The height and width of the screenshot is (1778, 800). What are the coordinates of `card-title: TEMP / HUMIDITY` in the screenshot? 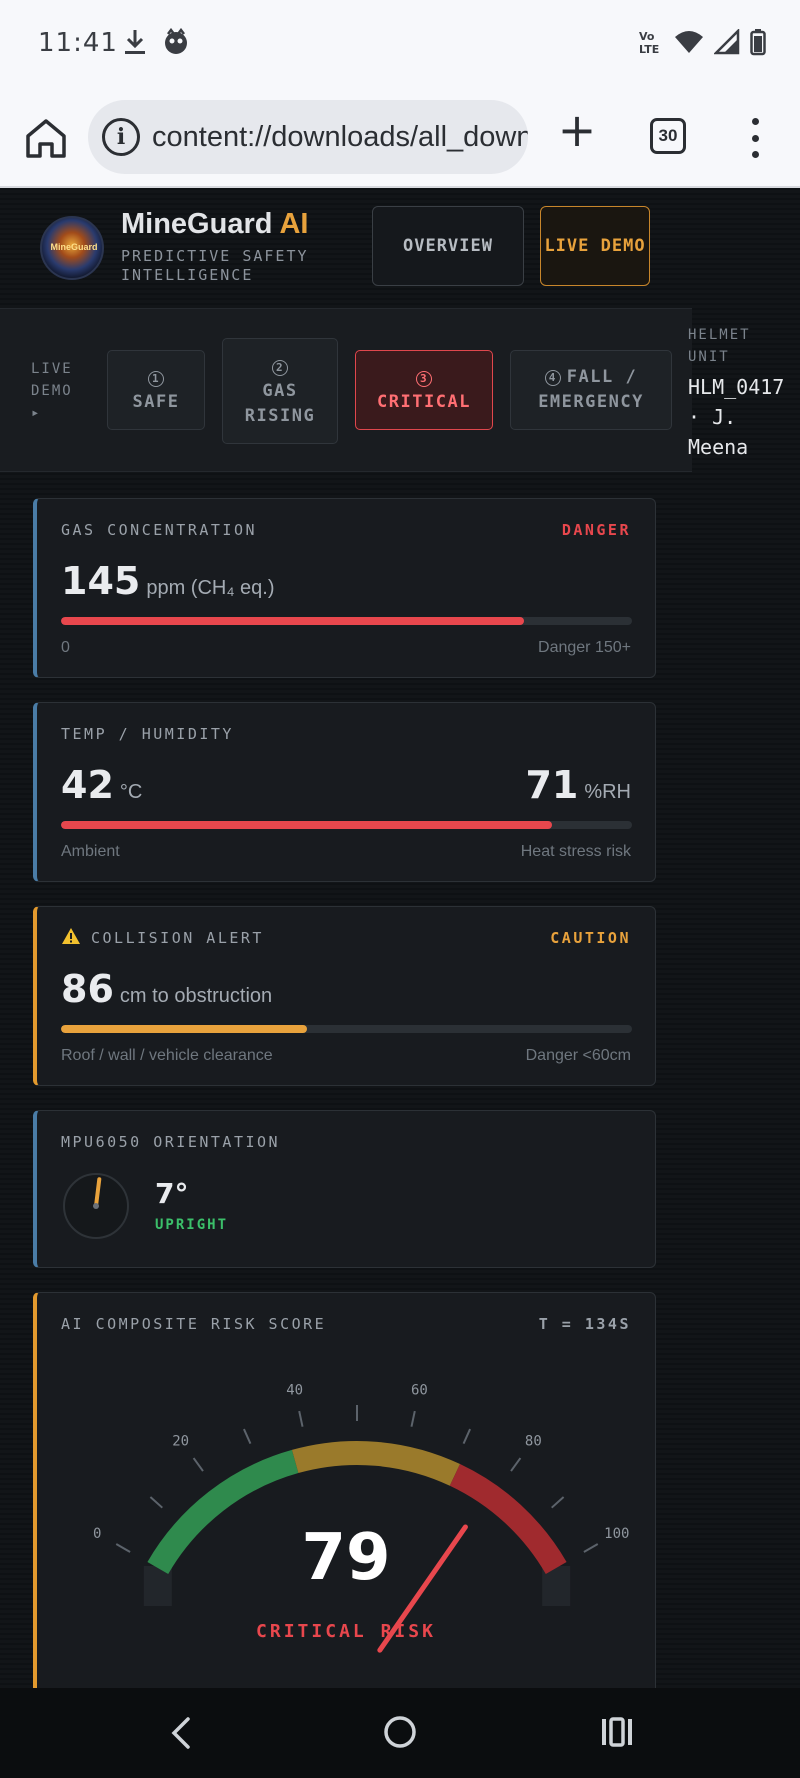 It's located at (147, 734).